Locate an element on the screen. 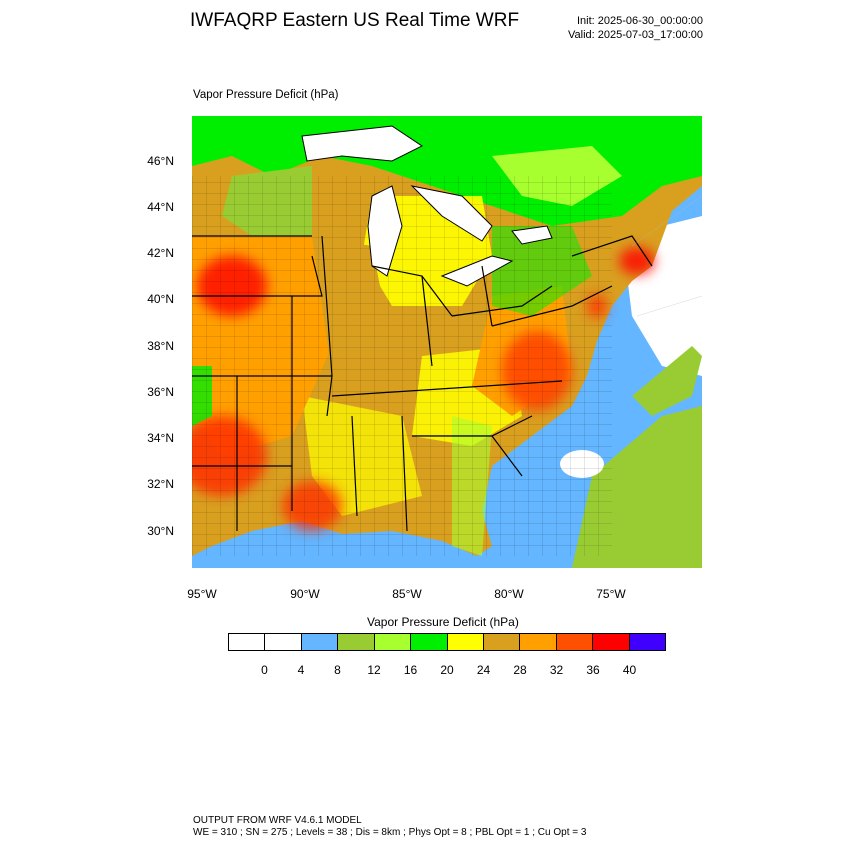 The height and width of the screenshot is (850, 850). colorbar-label: 24 is located at coordinates (483, 670).